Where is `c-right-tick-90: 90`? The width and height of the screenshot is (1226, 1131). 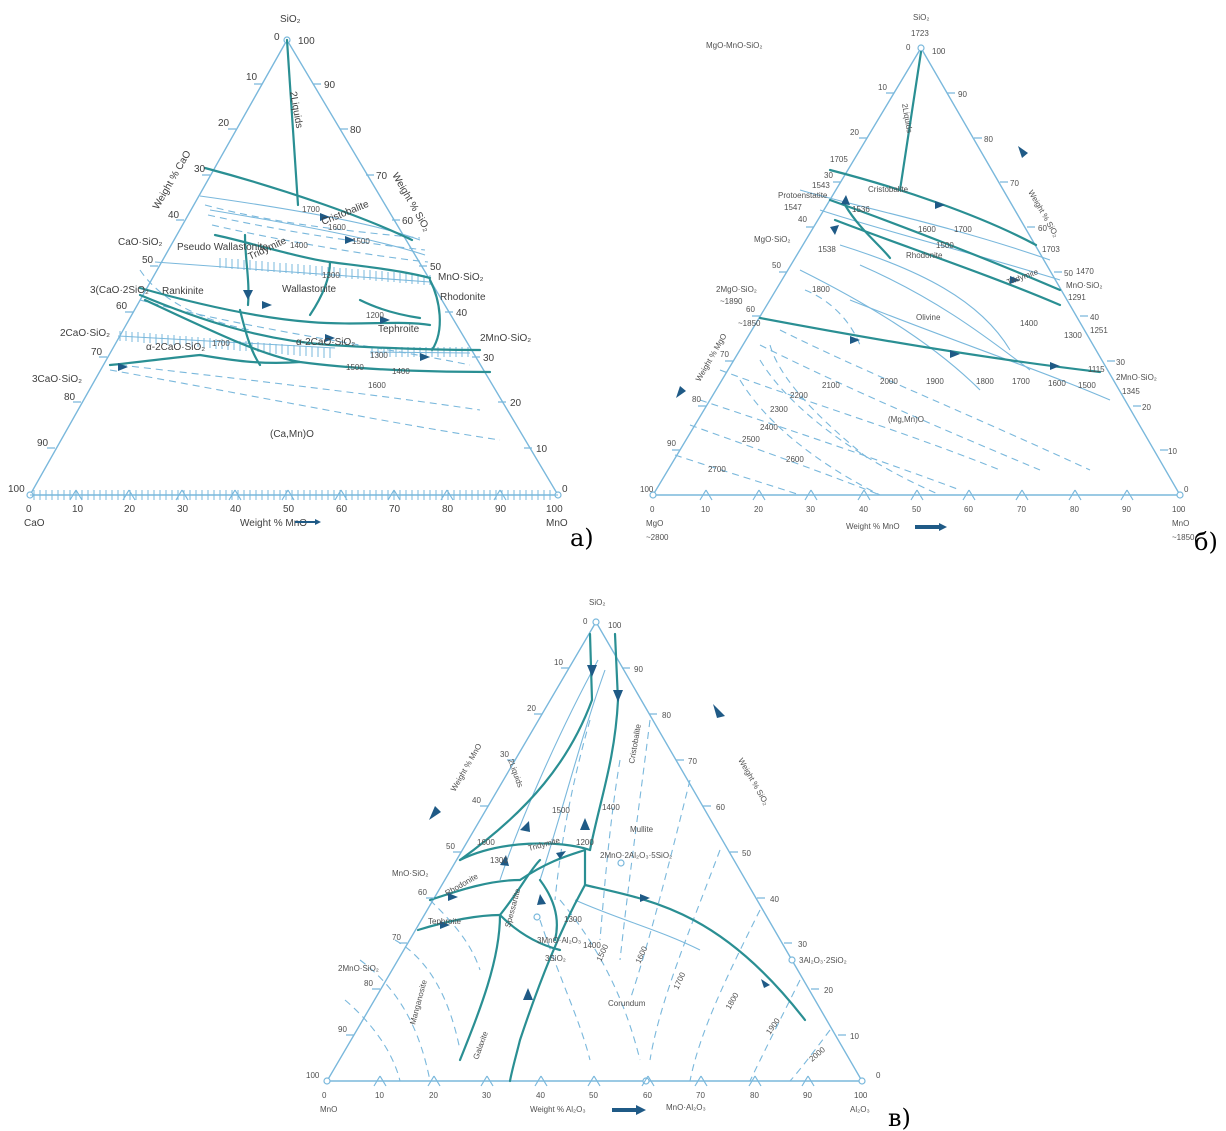
c-right-tick-90: 90 is located at coordinates (638, 669).